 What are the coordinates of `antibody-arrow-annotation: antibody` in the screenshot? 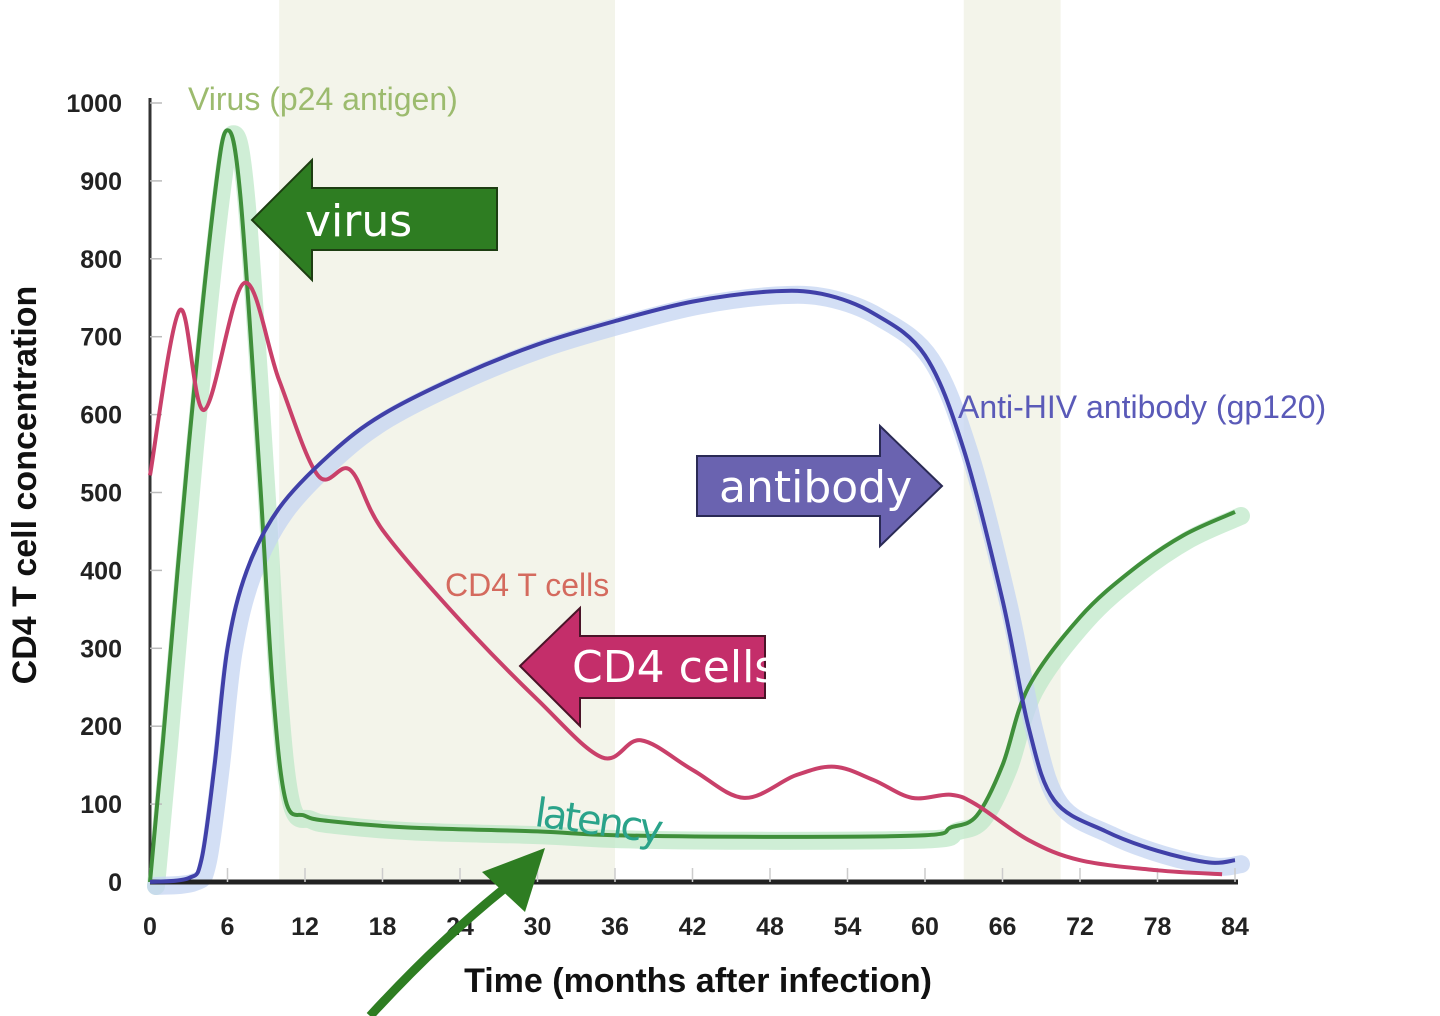 It's located at (820, 486).